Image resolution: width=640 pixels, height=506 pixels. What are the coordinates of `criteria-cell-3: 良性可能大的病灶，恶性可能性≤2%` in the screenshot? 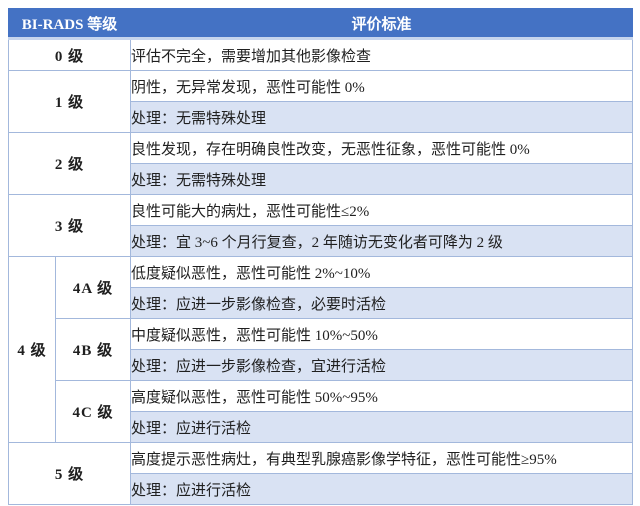 It's located at (381, 210).